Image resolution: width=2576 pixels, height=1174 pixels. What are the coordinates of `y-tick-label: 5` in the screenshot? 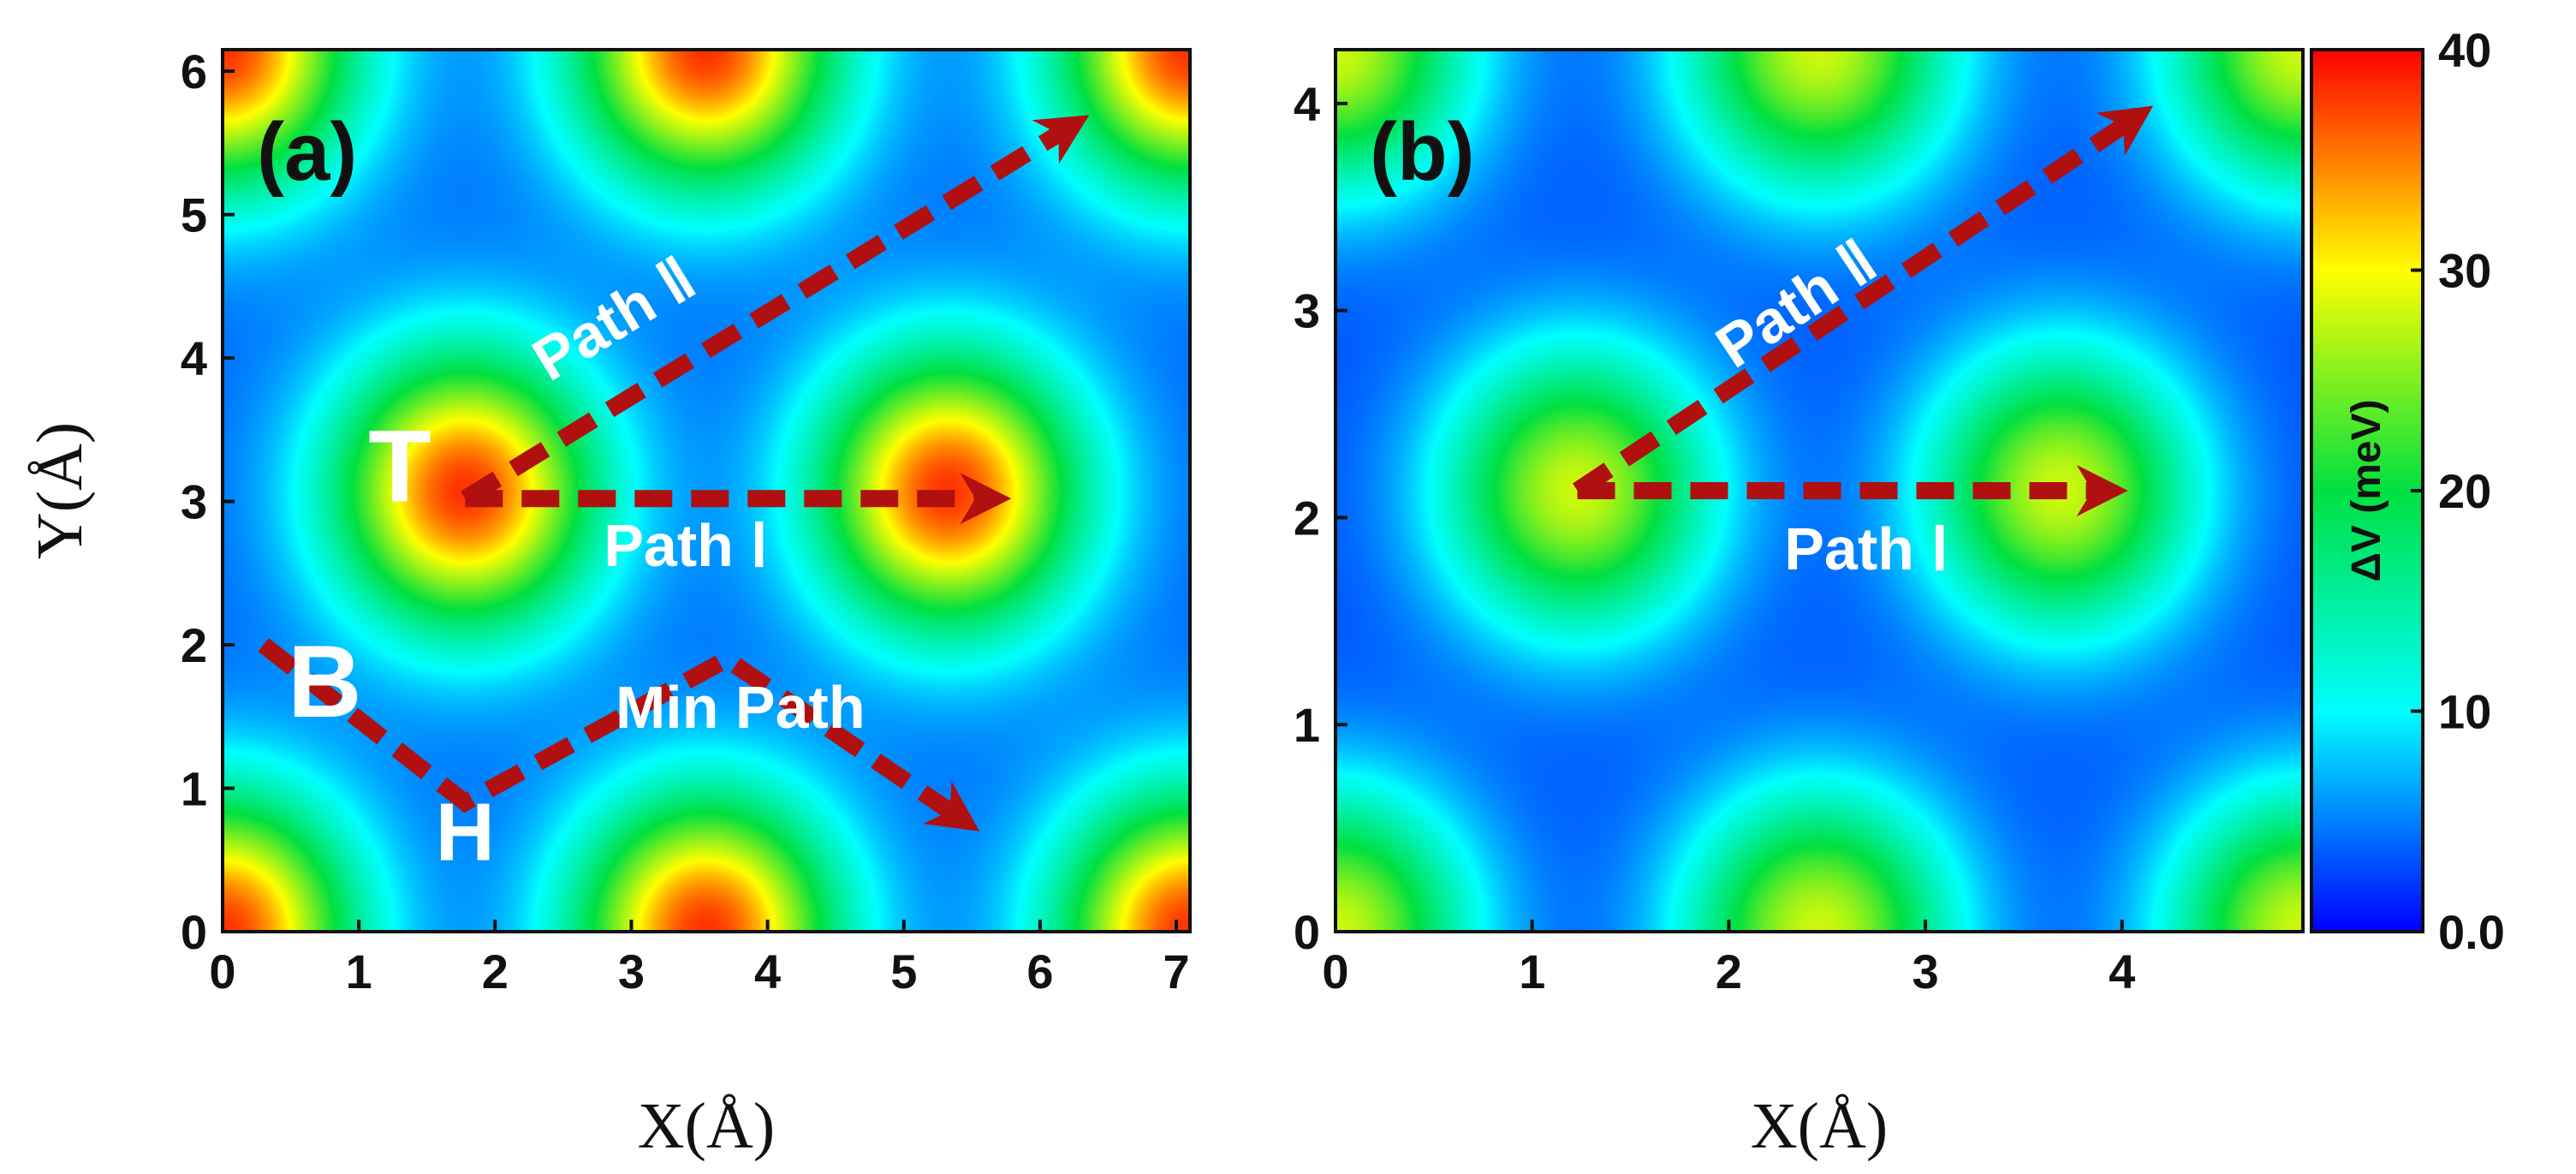 It's located at (194, 215).